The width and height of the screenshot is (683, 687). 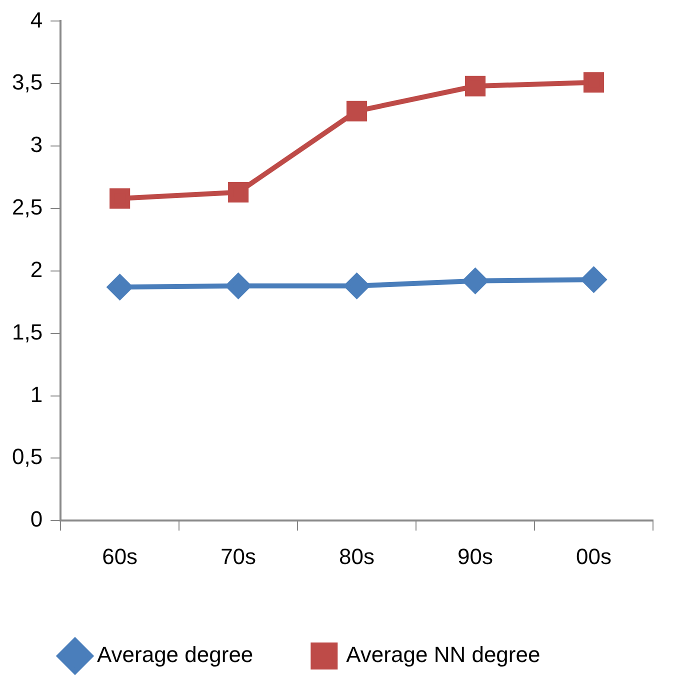 What do you see at coordinates (120, 556) in the screenshot?
I see `x-tick-label: 60s` at bounding box center [120, 556].